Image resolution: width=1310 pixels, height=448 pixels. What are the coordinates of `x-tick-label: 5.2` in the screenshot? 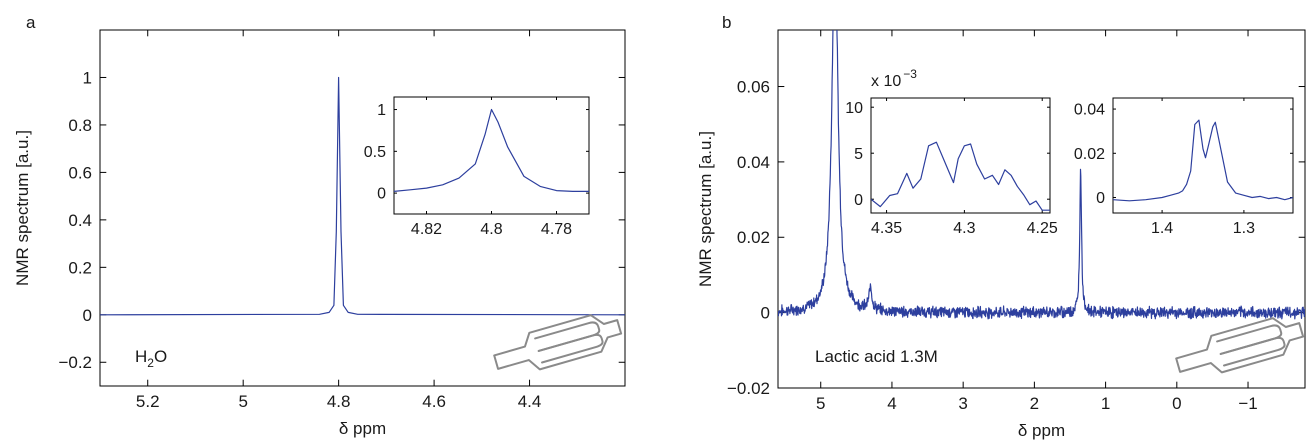 It's located at (148, 401).